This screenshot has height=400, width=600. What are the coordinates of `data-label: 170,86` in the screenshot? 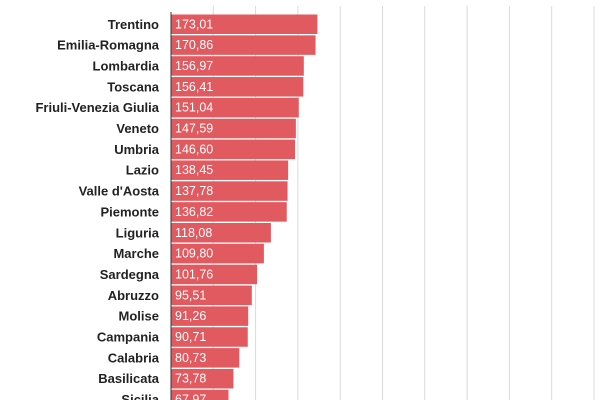 It's located at (194, 45).